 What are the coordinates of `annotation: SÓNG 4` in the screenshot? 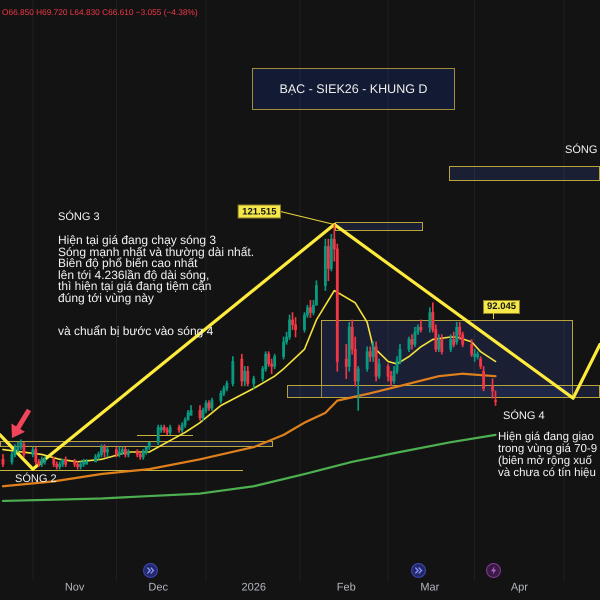 It's located at (524, 416).